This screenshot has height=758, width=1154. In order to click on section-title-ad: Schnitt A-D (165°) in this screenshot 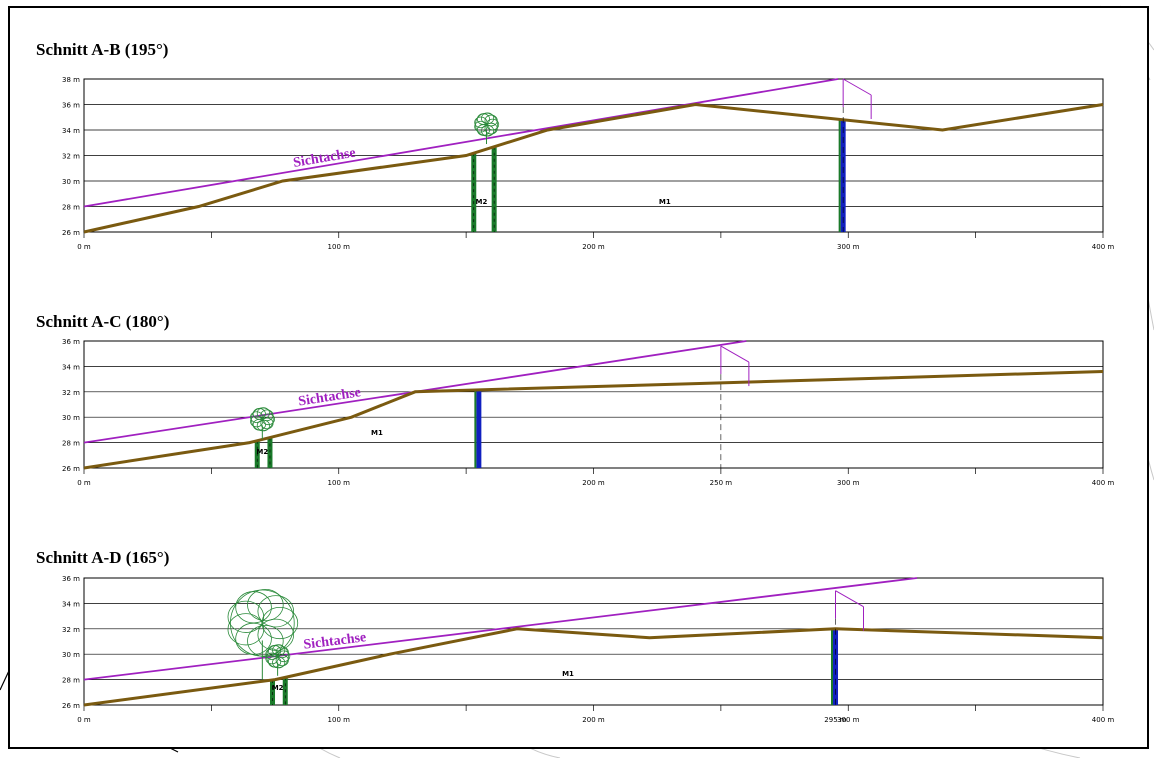, I will do `click(103, 557)`.